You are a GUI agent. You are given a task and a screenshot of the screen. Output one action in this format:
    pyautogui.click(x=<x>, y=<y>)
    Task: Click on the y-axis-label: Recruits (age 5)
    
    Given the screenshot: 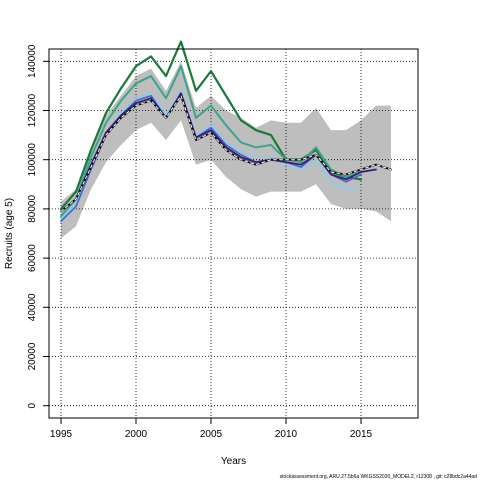 What is the action you would take?
    pyautogui.click(x=9, y=233)
    